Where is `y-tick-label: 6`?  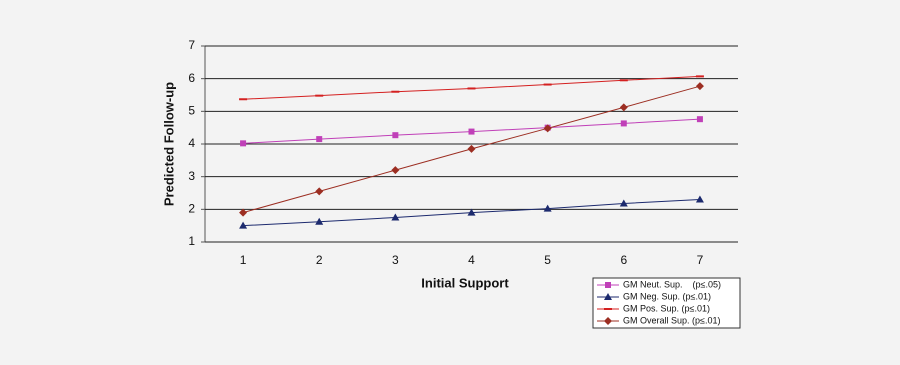 y-tick-label: 6 is located at coordinates (191, 78).